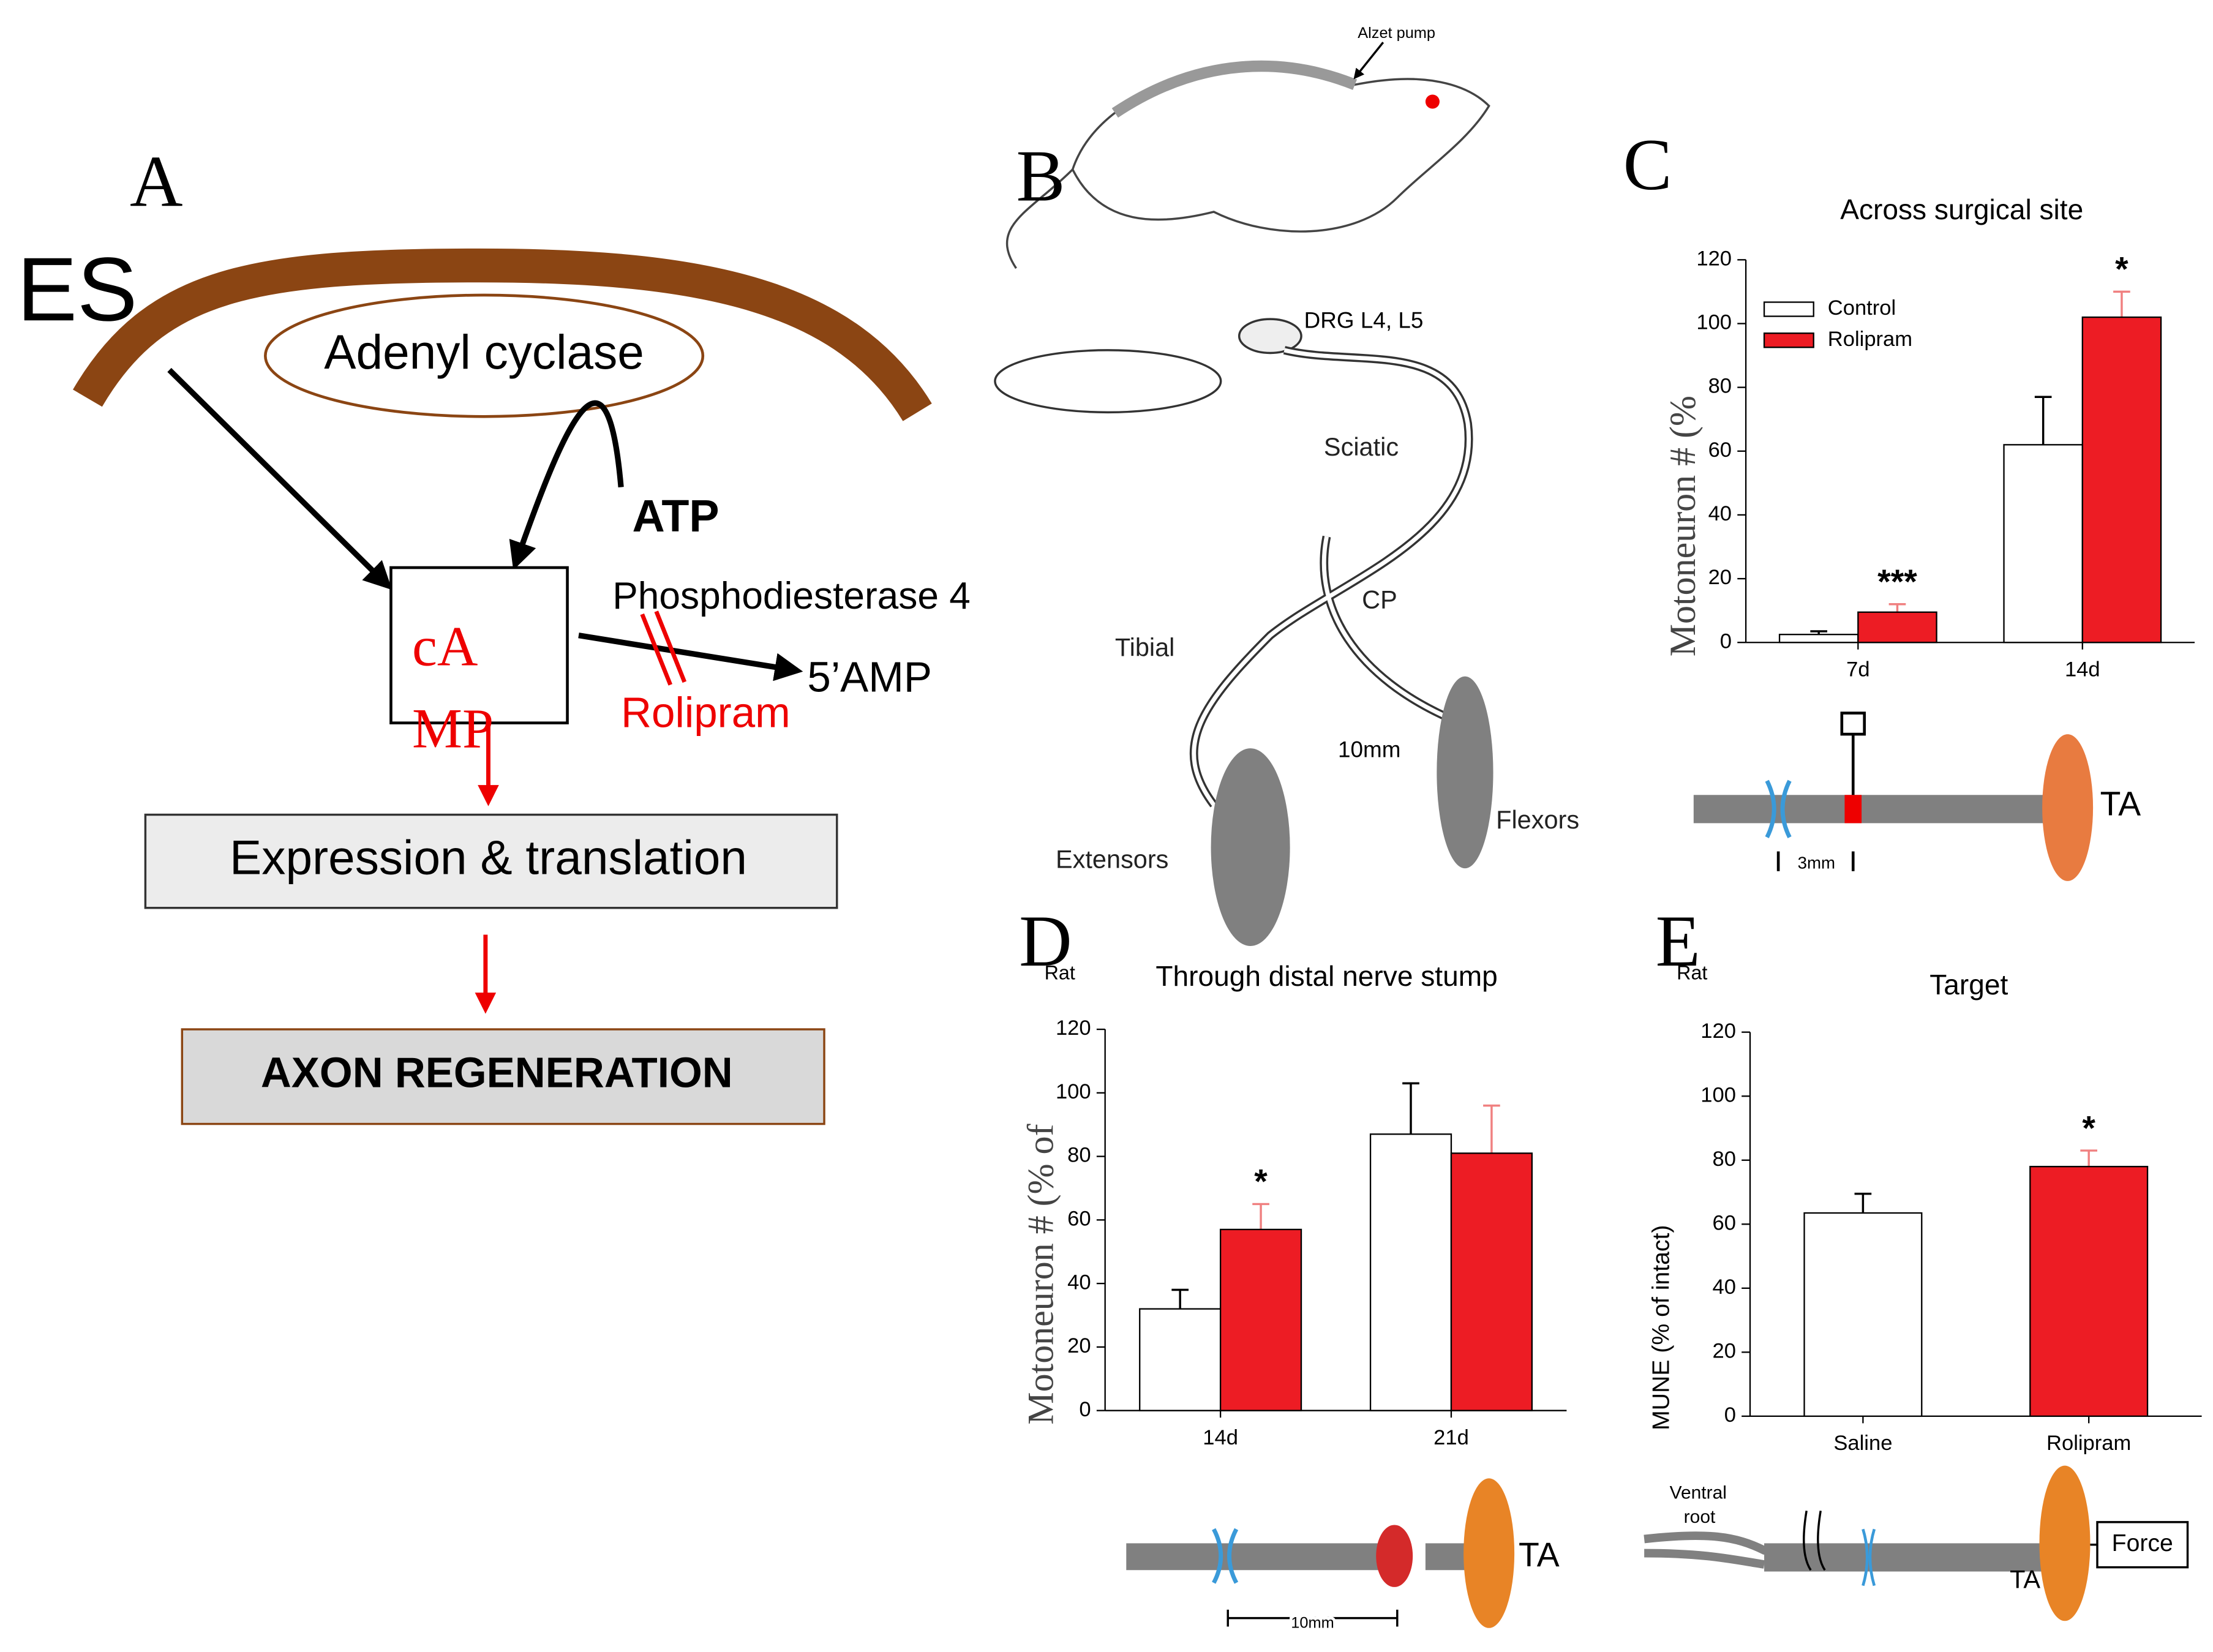  Describe the element at coordinates (484, 352) in the screenshot. I see `adenyl-label: Adenyl cyclase` at that location.